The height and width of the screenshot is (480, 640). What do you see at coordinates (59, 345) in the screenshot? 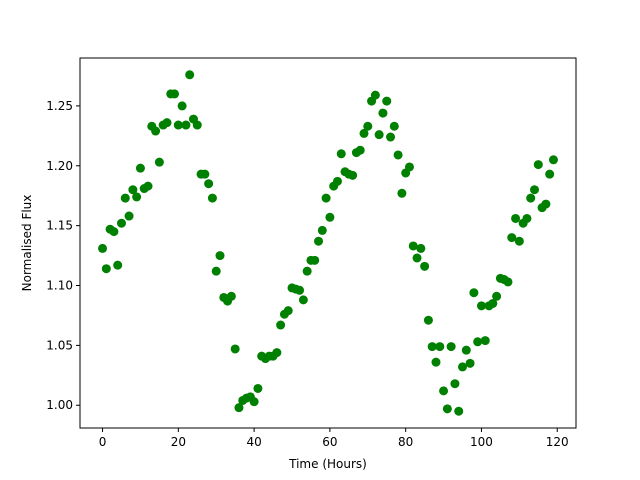
I see `y-tick-label: 1.05` at bounding box center [59, 345].